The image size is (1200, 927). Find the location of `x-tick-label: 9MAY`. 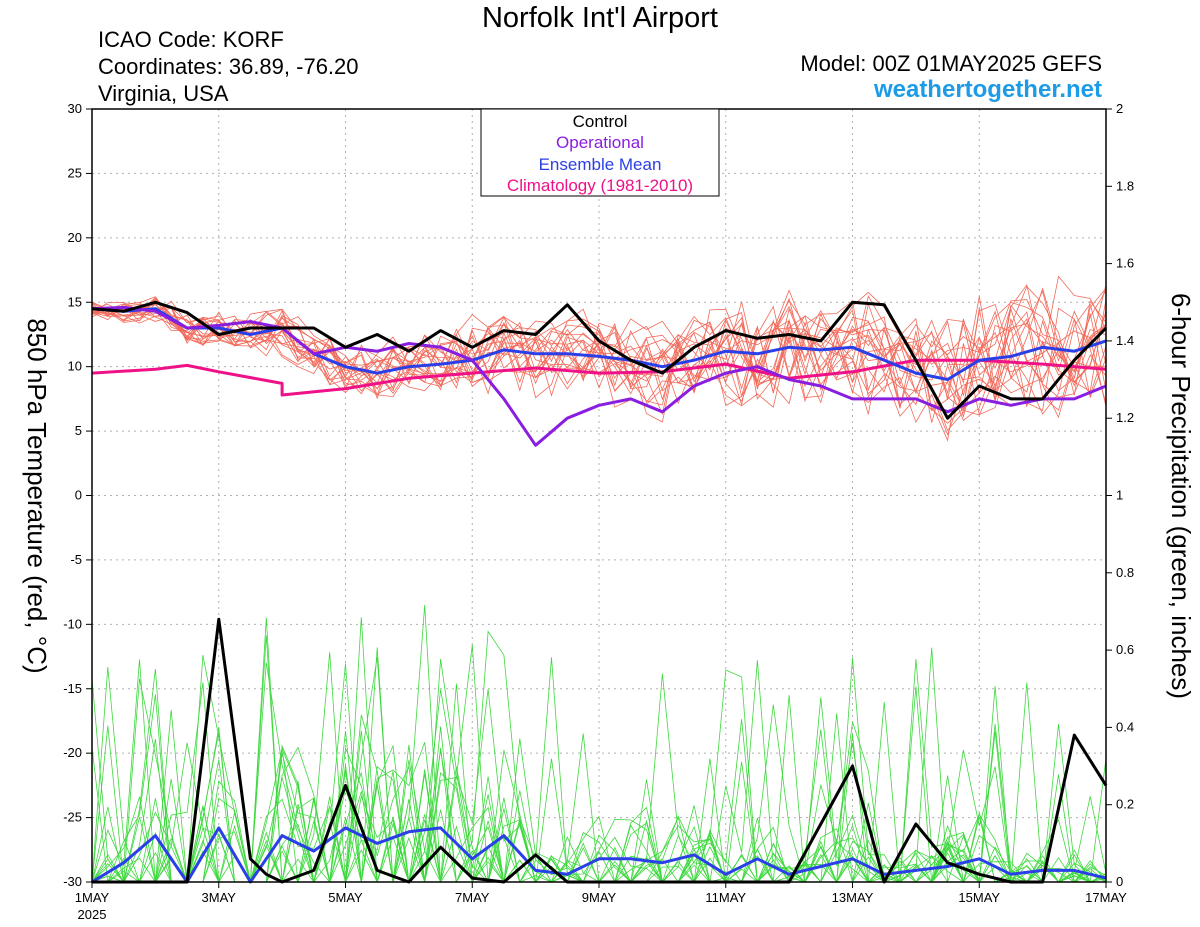

x-tick-label: 9MAY is located at coordinates (599, 897).